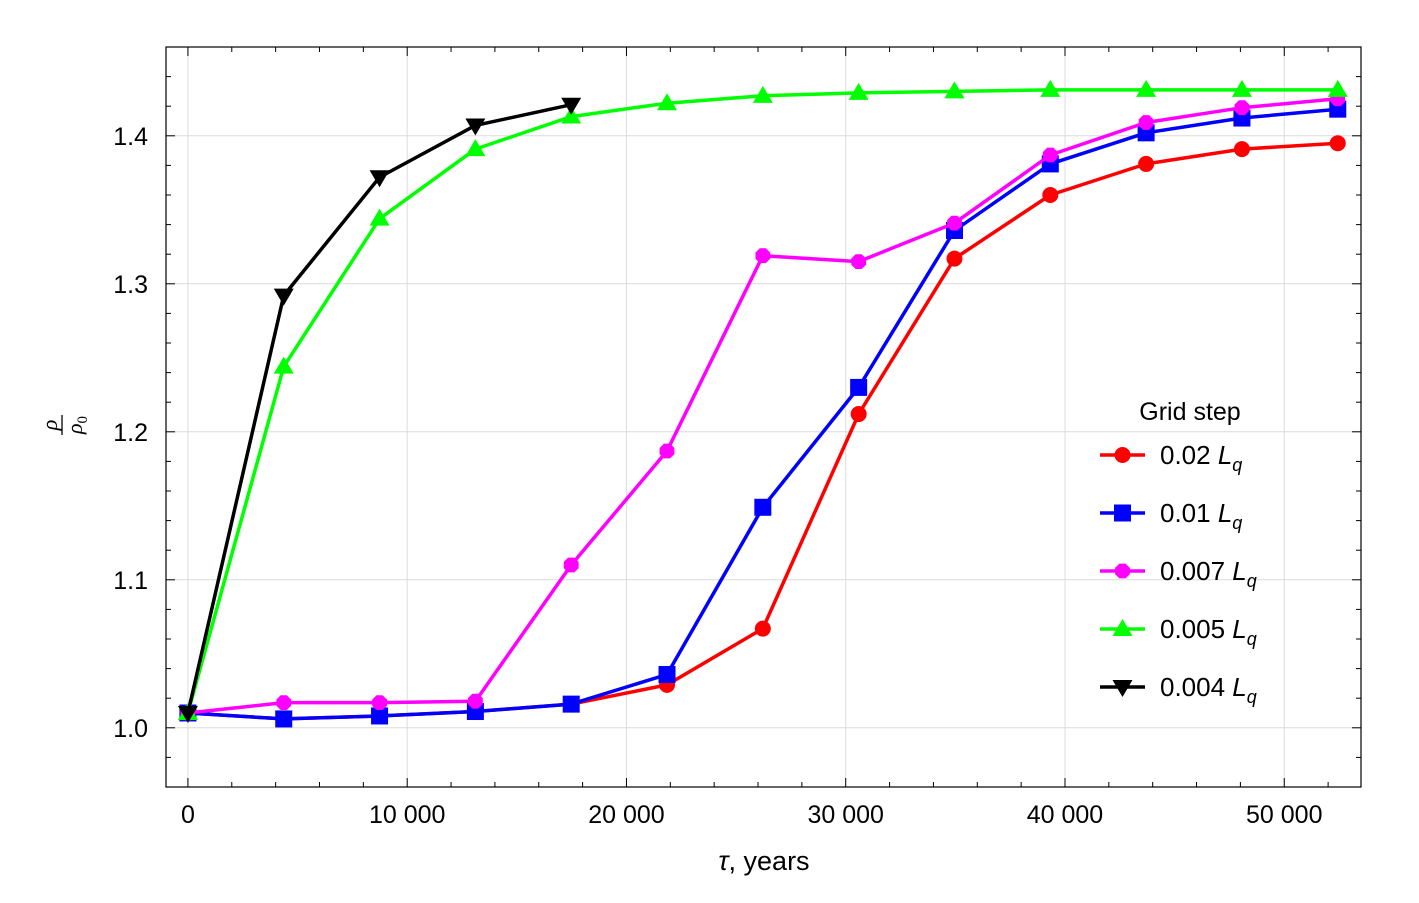 This screenshot has height=903, width=1419. Describe the element at coordinates (1189, 412) in the screenshot. I see `legend-title: Grid step` at that location.